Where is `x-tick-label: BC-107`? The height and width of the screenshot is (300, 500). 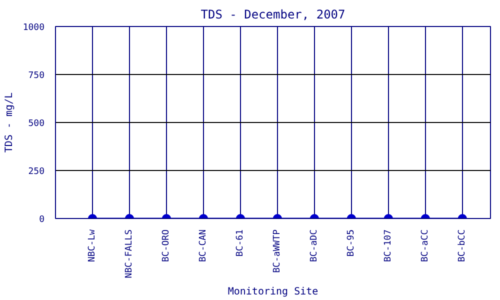
x-tick-label: BC-107 is located at coordinates (388, 245).